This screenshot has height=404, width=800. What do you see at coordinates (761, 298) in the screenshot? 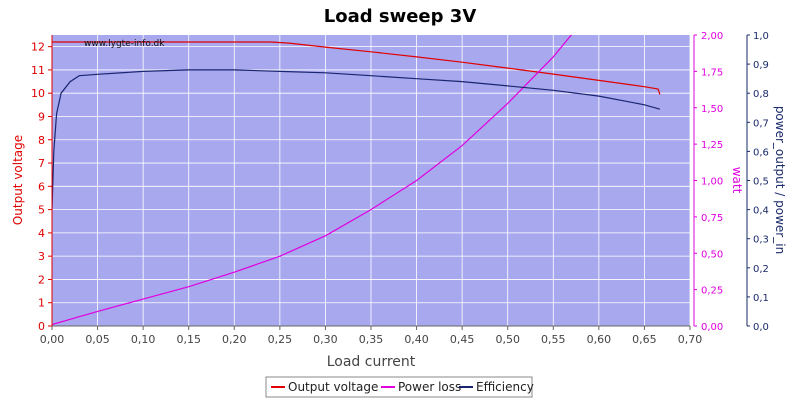
I see `right-tick-label: 0,1` at bounding box center [761, 298].